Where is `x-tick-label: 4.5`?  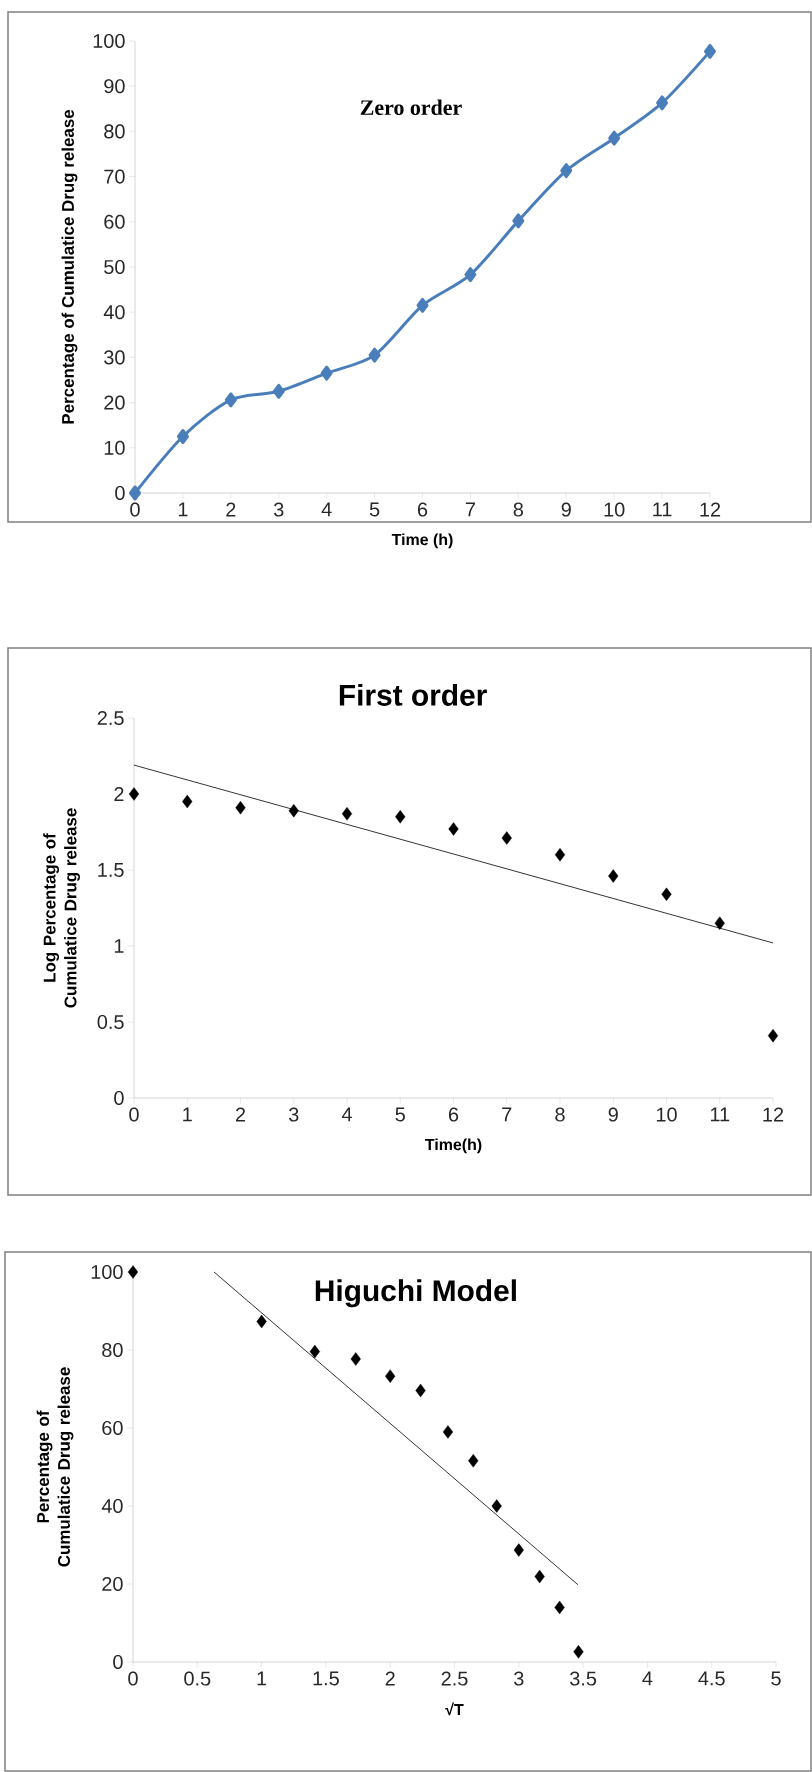 x-tick-label: 4.5 is located at coordinates (711, 1678).